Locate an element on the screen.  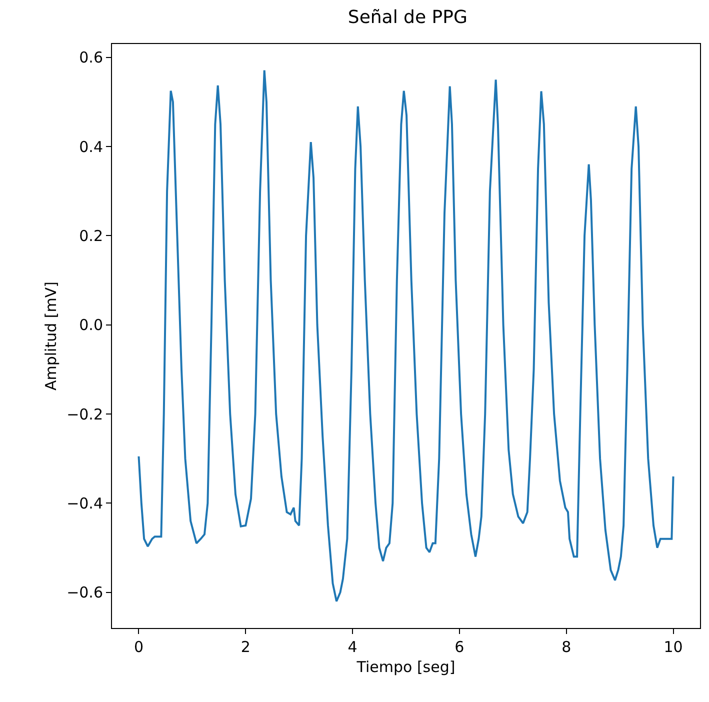
y-axis-title: Amplitud [mV] is located at coordinates (51, 336).